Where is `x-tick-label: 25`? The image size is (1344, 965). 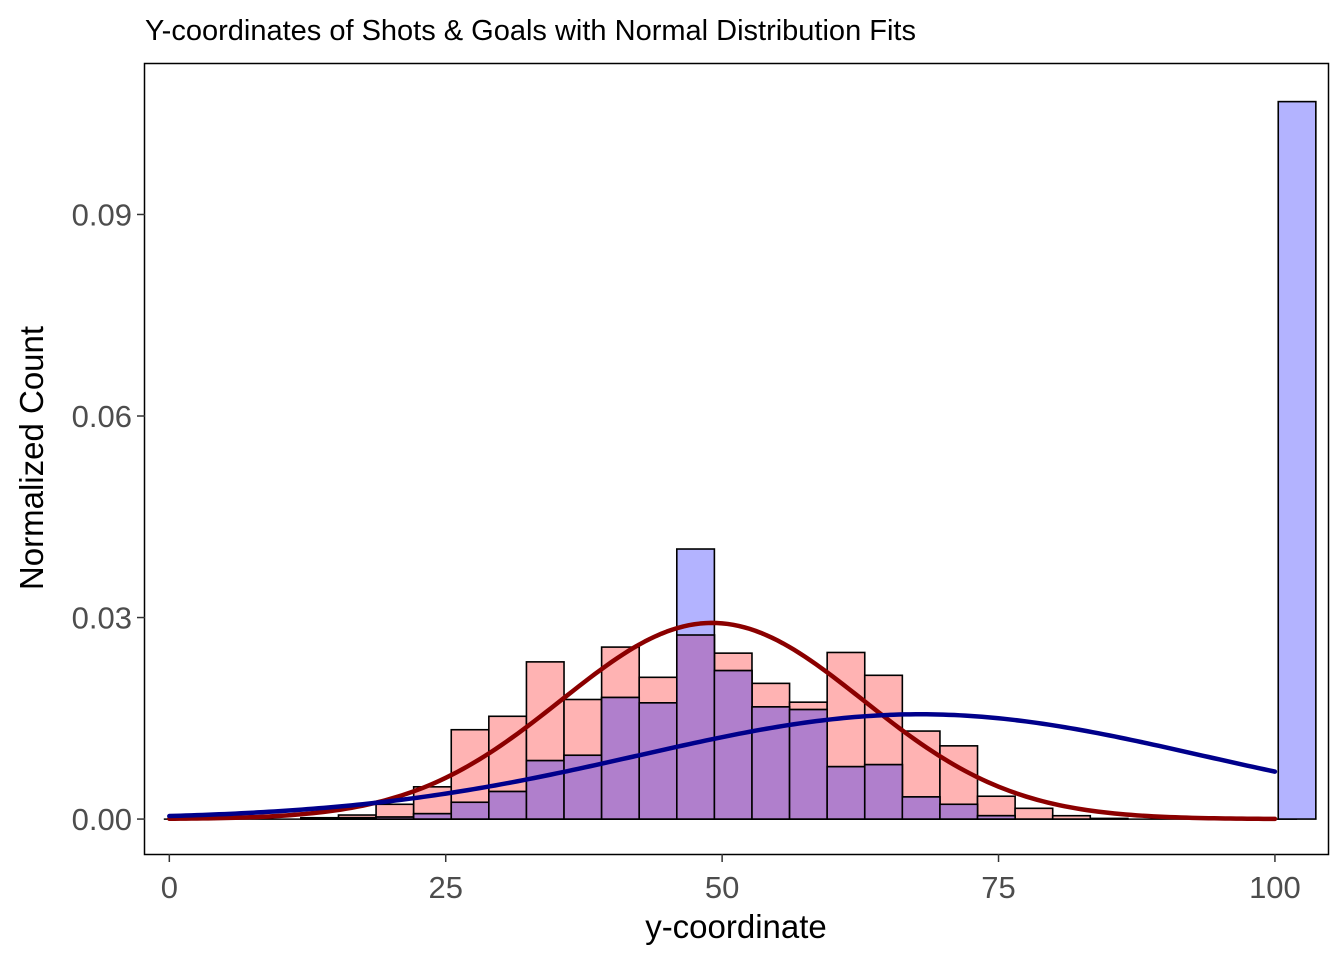 x-tick-label: 25 is located at coordinates (445, 887).